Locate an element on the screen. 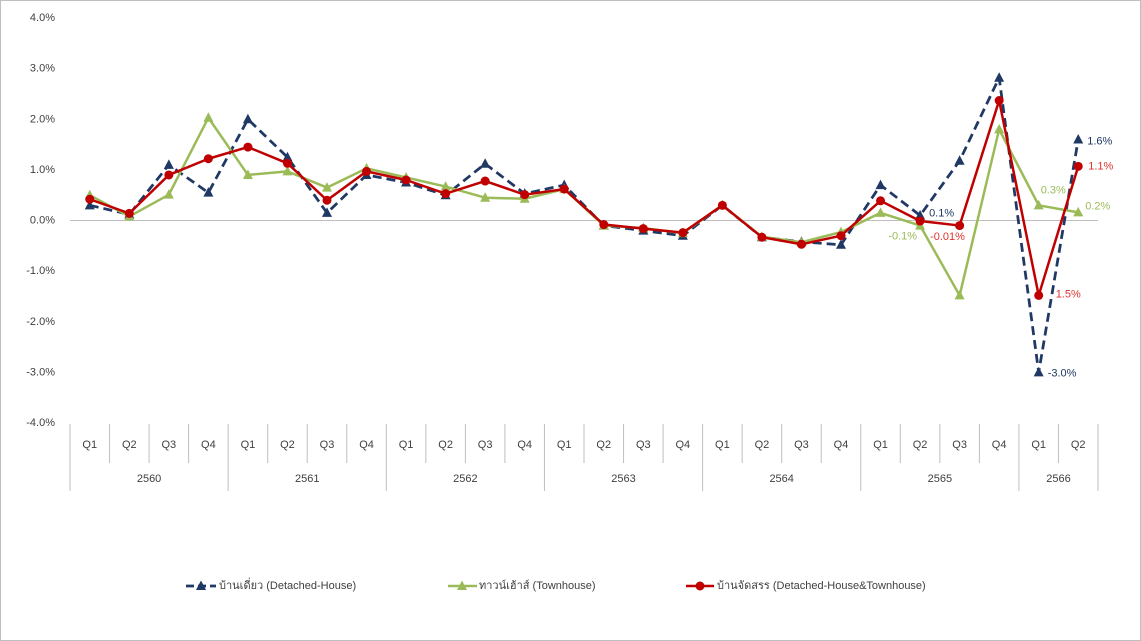 The image size is (1141, 641). y-tick-label: -1.0% is located at coordinates (40, 271).